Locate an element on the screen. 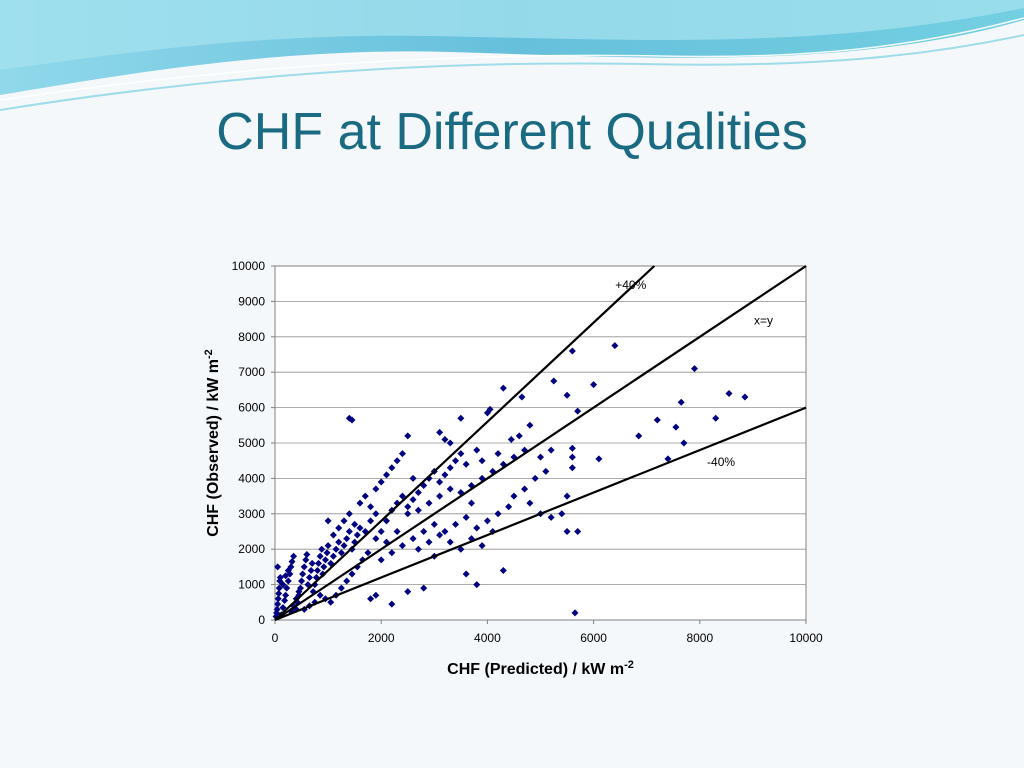 This screenshot has height=768, width=1024. y-tick-label: 8000 is located at coordinates (251, 337).